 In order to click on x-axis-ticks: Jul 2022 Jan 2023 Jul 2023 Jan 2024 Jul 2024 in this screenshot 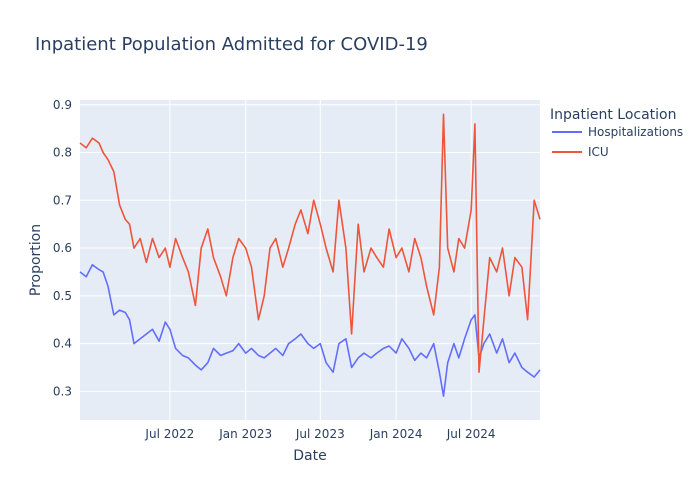, I will do `click(319, 434)`.